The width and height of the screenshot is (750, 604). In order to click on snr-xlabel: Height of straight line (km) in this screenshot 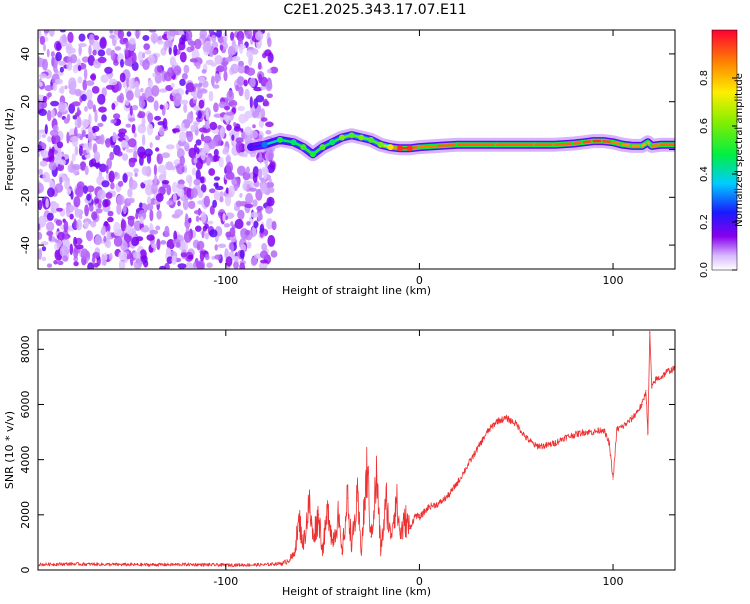, I will do `click(356, 591)`.